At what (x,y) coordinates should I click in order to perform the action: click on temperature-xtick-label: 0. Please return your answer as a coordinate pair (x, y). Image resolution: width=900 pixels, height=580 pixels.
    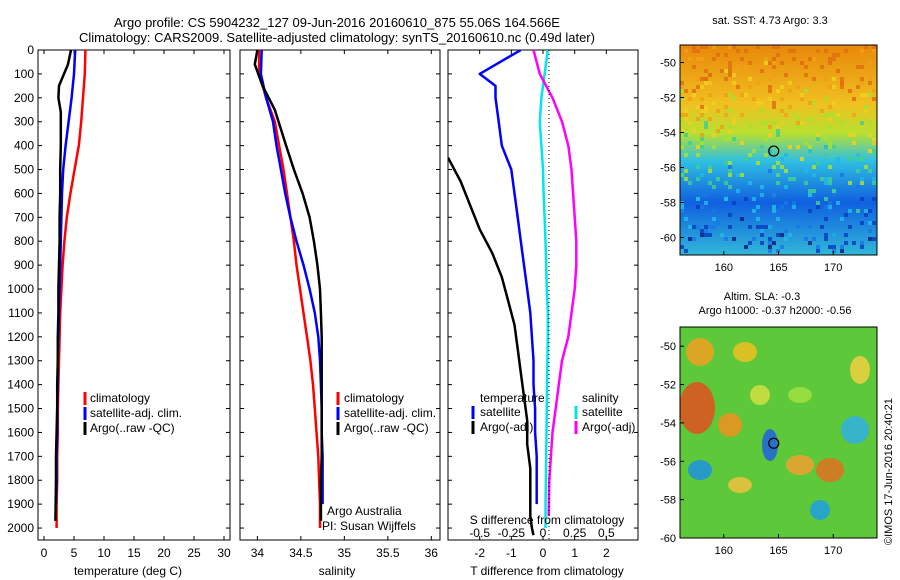
    Looking at the image, I should click on (44, 553).